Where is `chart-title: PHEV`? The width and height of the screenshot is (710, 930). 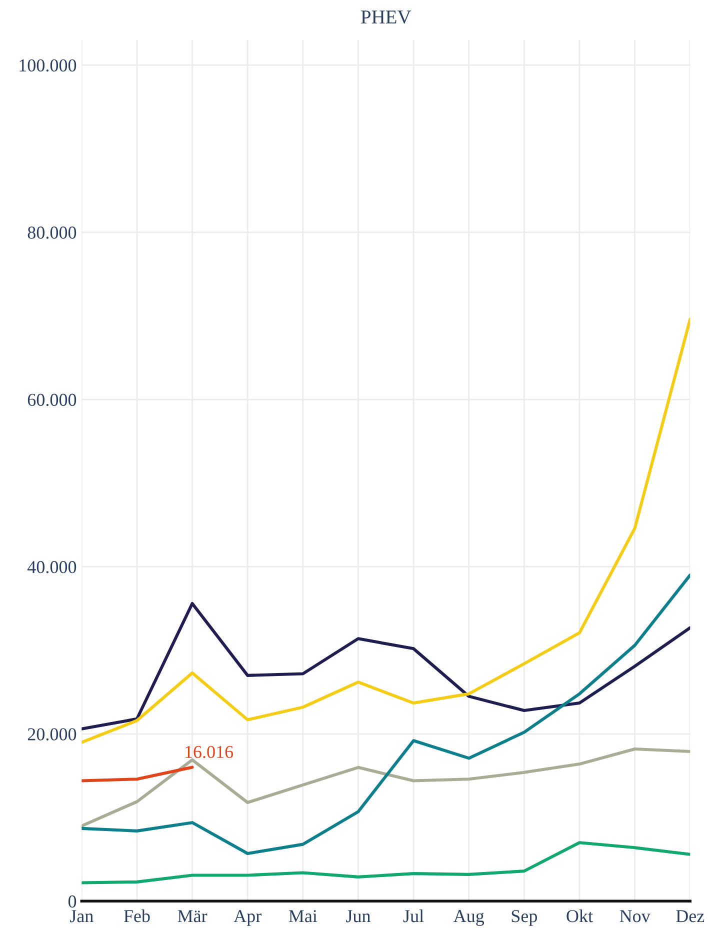 chart-title: PHEV is located at coordinates (386, 17).